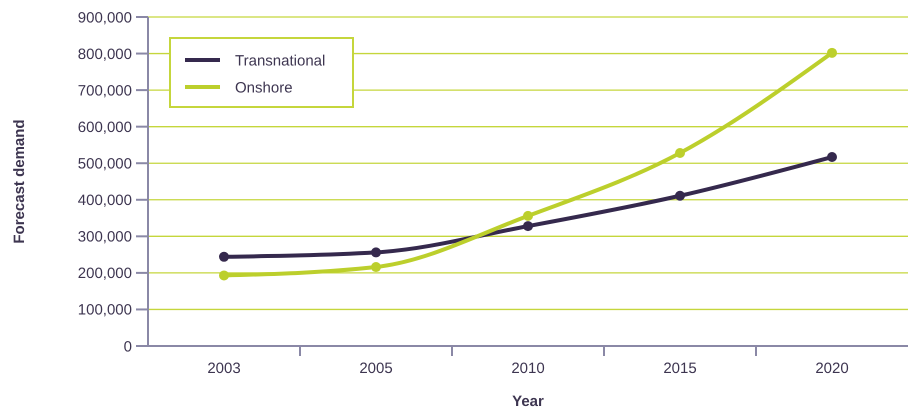  What do you see at coordinates (105, 237) in the screenshot?
I see `y-tick-label: 300,000` at bounding box center [105, 237].